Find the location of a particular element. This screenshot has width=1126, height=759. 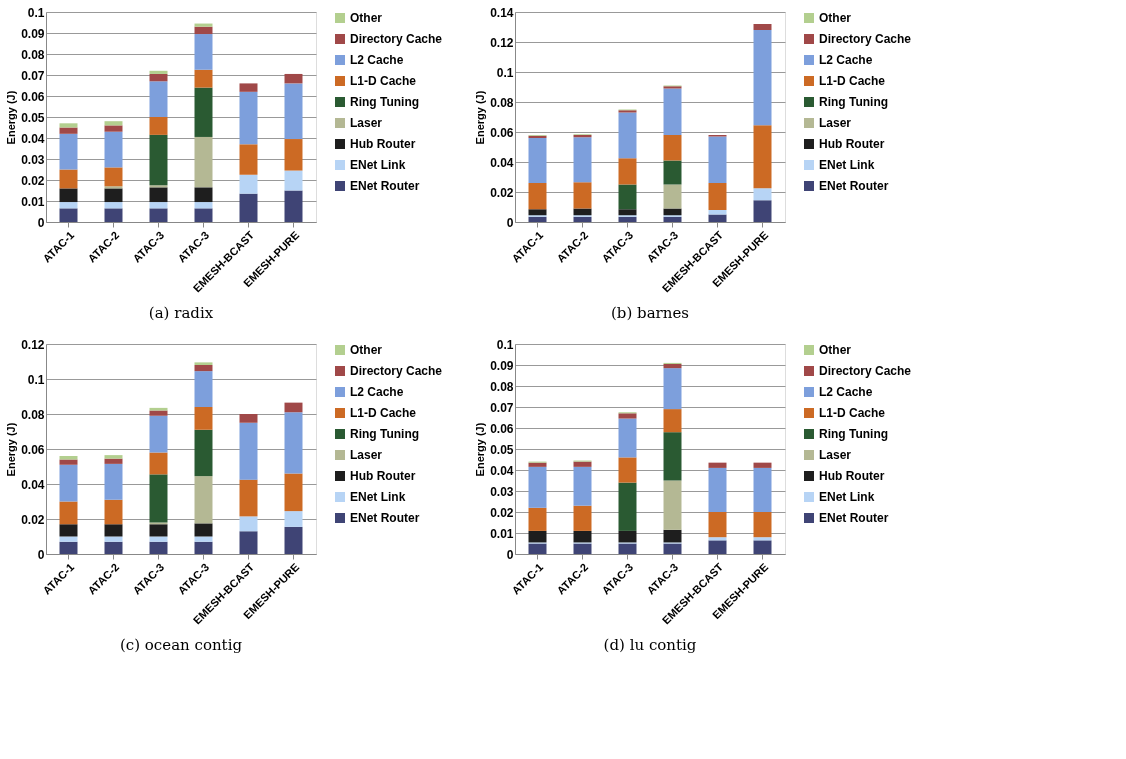

text: (a) radix is located at coordinates (181, 312).